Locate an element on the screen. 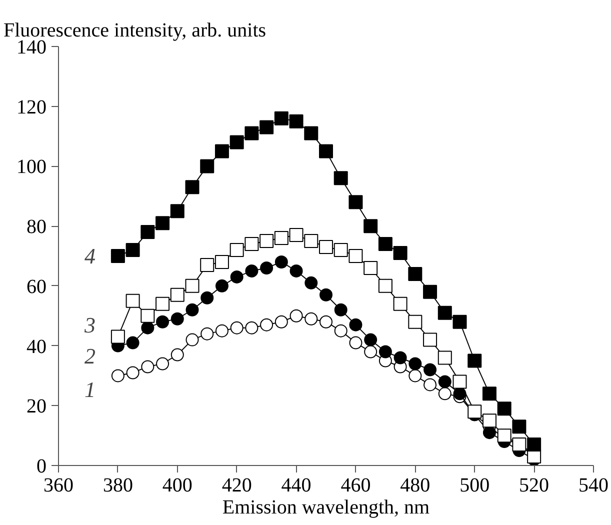 Image resolution: width=611 pixels, height=525 pixels. x-tick-label: 460 is located at coordinates (355, 485).